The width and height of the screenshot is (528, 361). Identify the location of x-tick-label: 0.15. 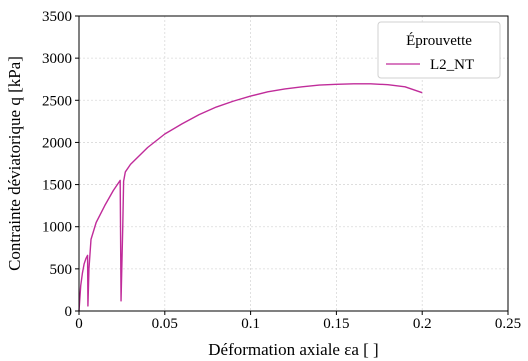
(336, 324).